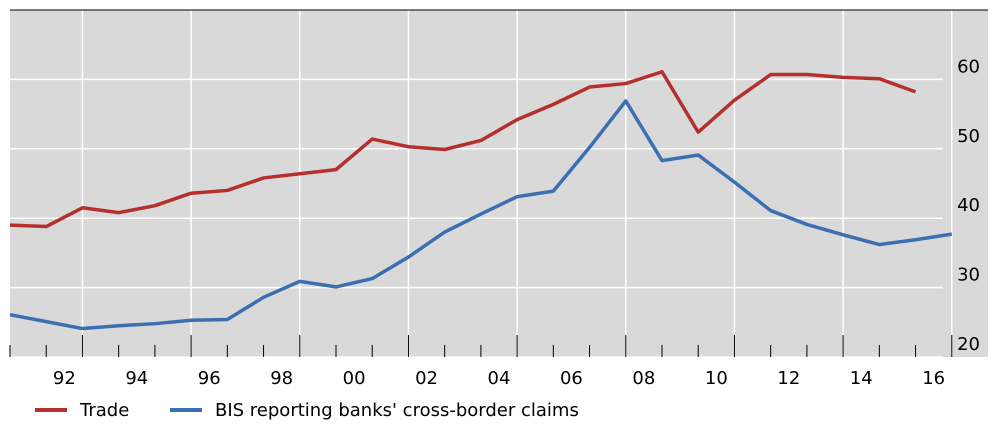  Describe the element at coordinates (968, 344) in the screenshot. I see `y-tick-label: 20` at that location.